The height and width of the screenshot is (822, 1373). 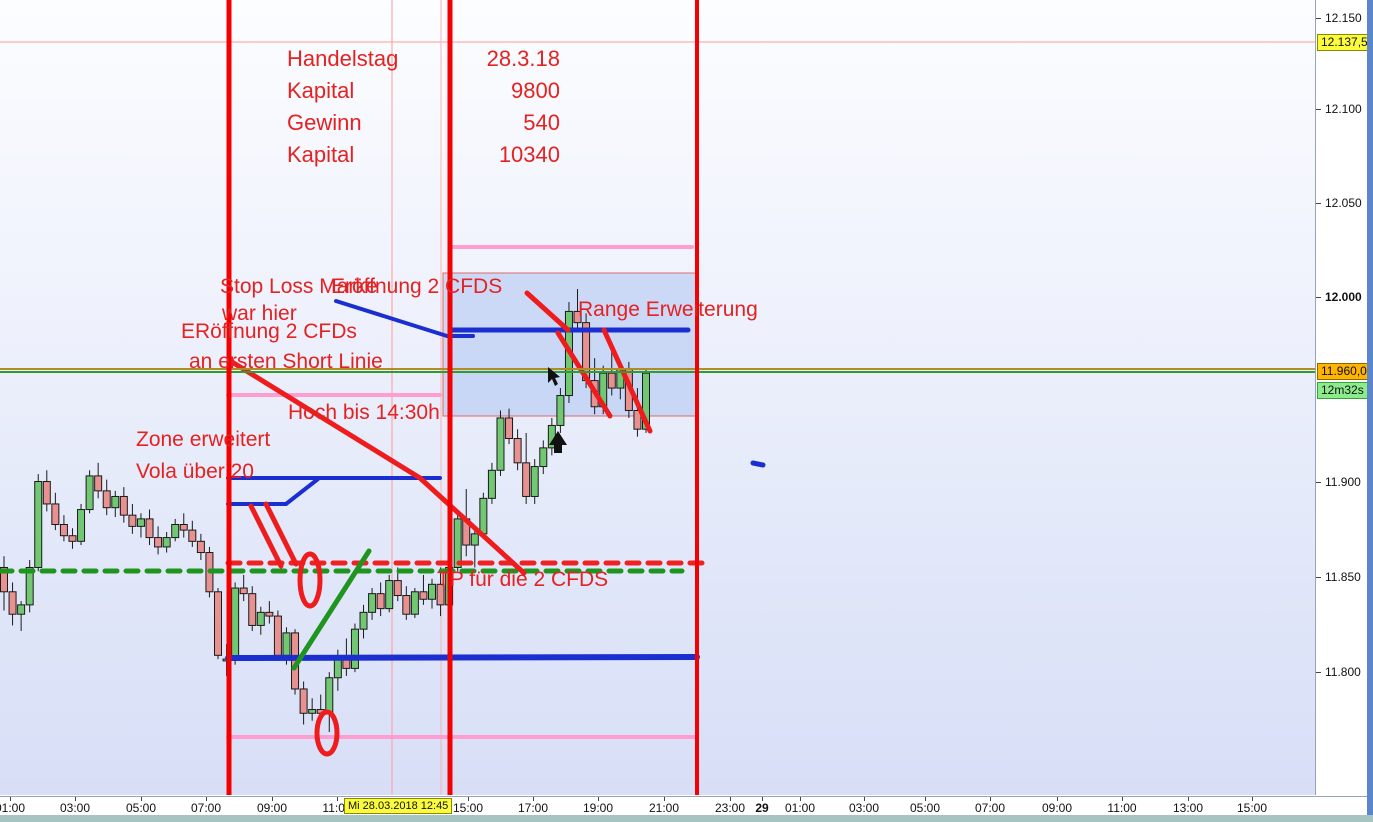 I want to click on note-hoch-bis-1430: Hoch bis 14:30h, so click(x=364, y=412).